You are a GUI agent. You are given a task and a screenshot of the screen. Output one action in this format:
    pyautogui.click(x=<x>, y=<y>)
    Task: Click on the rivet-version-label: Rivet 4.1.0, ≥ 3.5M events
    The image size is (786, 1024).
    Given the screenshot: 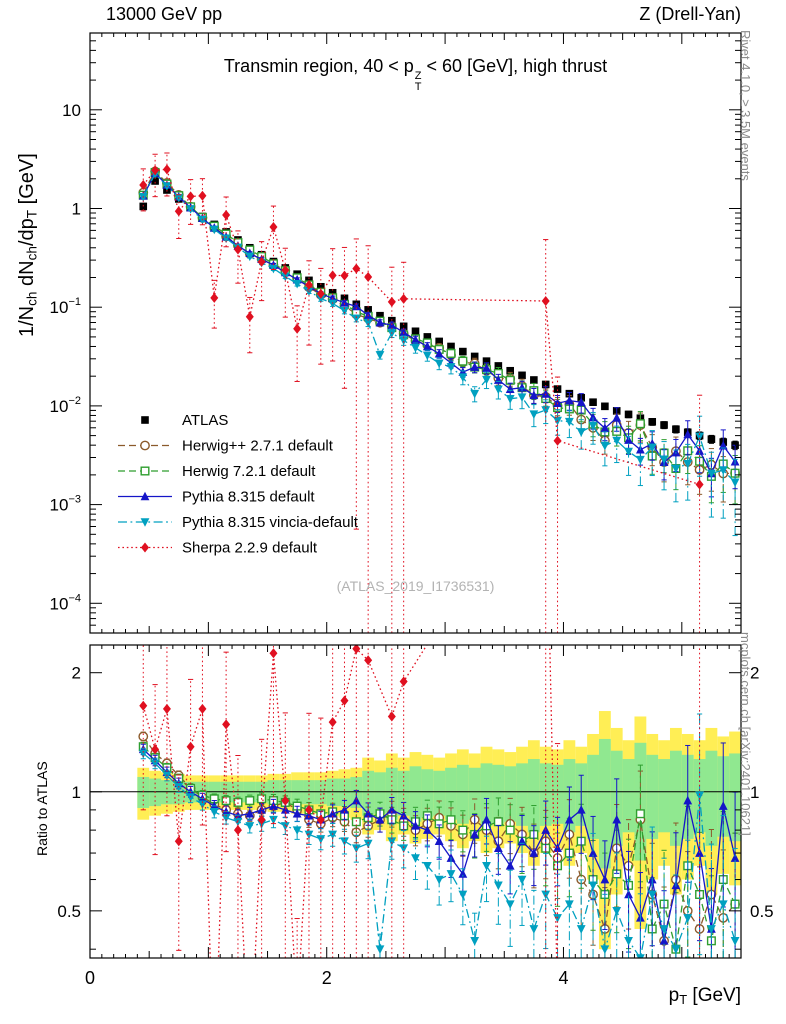 What is the action you would take?
    pyautogui.click(x=745, y=105)
    